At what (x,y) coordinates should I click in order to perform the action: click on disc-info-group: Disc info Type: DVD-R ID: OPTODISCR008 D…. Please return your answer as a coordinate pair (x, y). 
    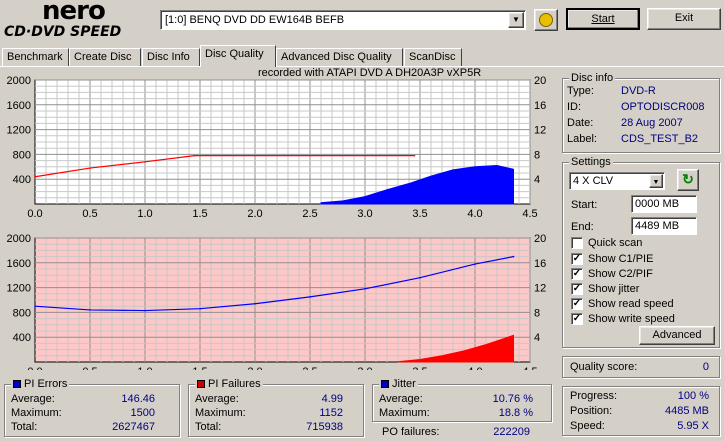
    Looking at the image, I should click on (641, 112).